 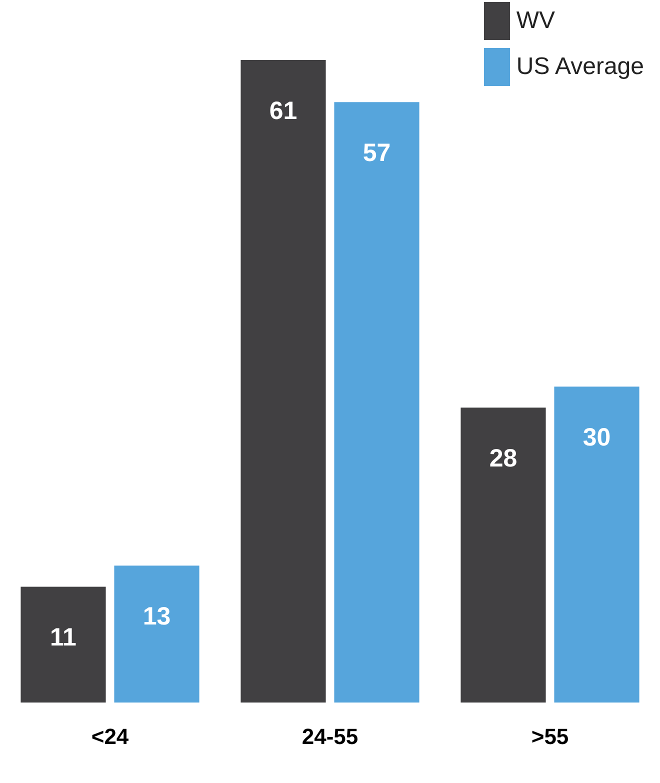 I want to click on data-label: 61, so click(x=283, y=110).